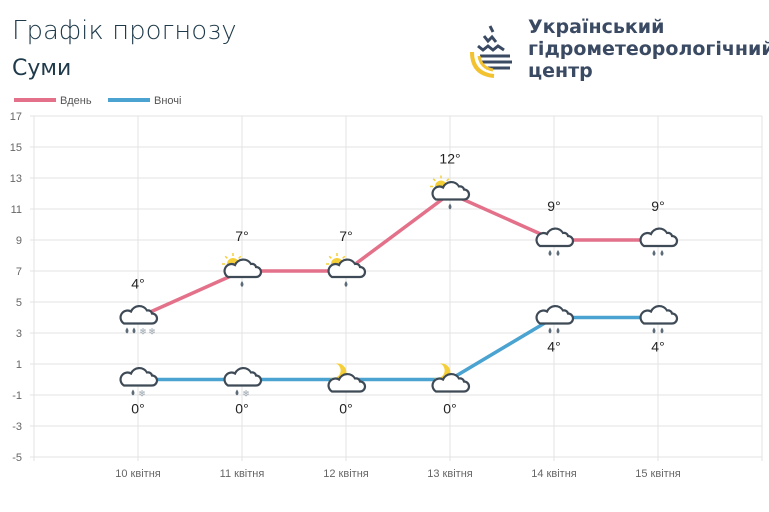  What do you see at coordinates (17, 396) in the screenshot?
I see `y-tick-label: -1` at bounding box center [17, 396].